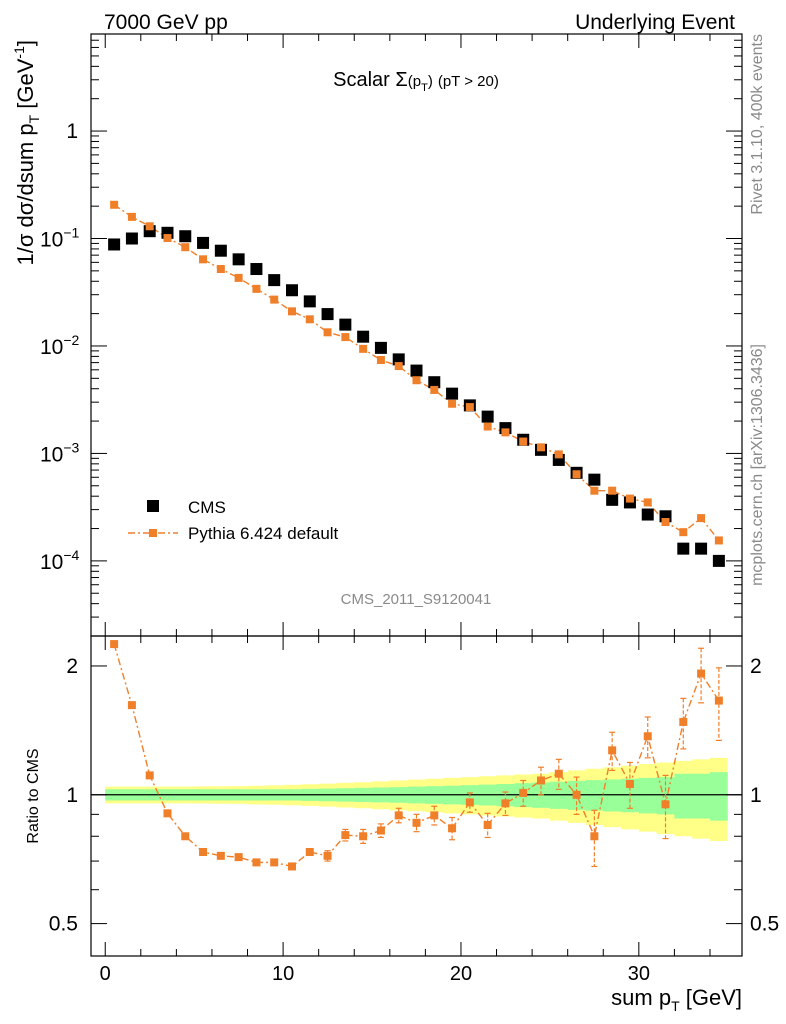 This screenshot has width=786, height=1024. Describe the element at coordinates (166, 22) in the screenshot. I see `header-energy-label: 7000 GeV pp` at that location.